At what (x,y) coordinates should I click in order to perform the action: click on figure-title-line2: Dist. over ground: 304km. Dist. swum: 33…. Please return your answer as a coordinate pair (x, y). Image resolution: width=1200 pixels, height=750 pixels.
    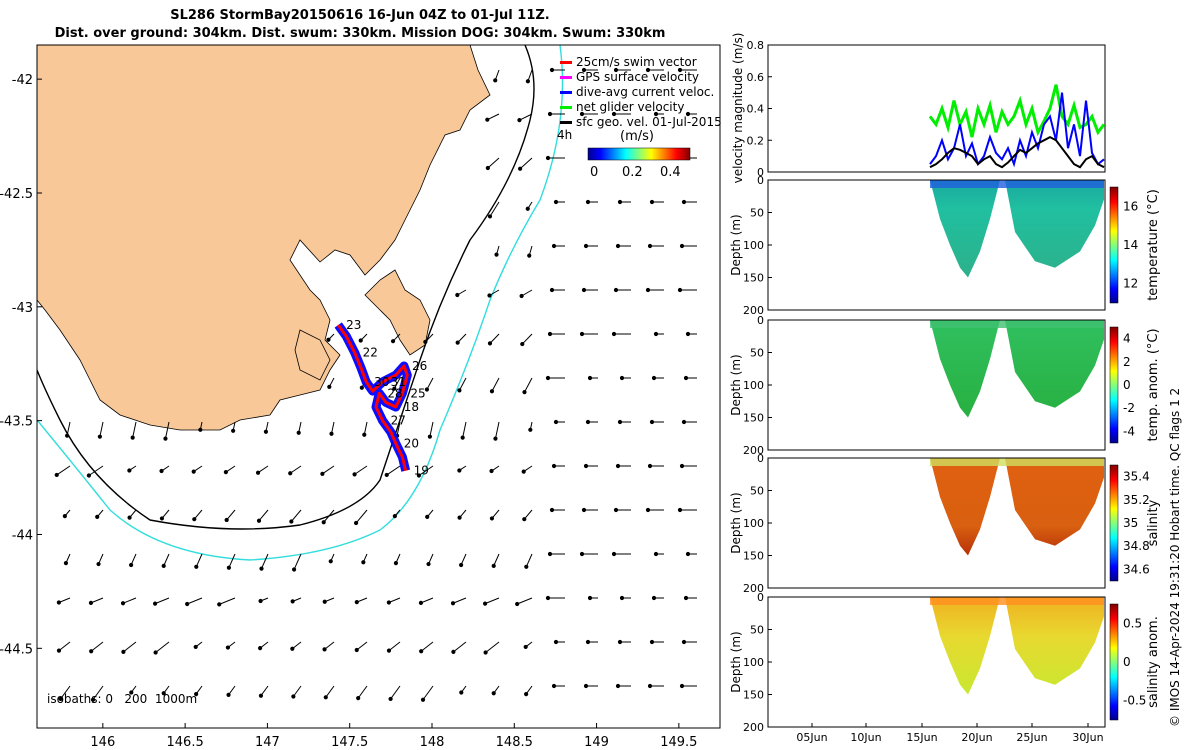
    Looking at the image, I should click on (360, 33).